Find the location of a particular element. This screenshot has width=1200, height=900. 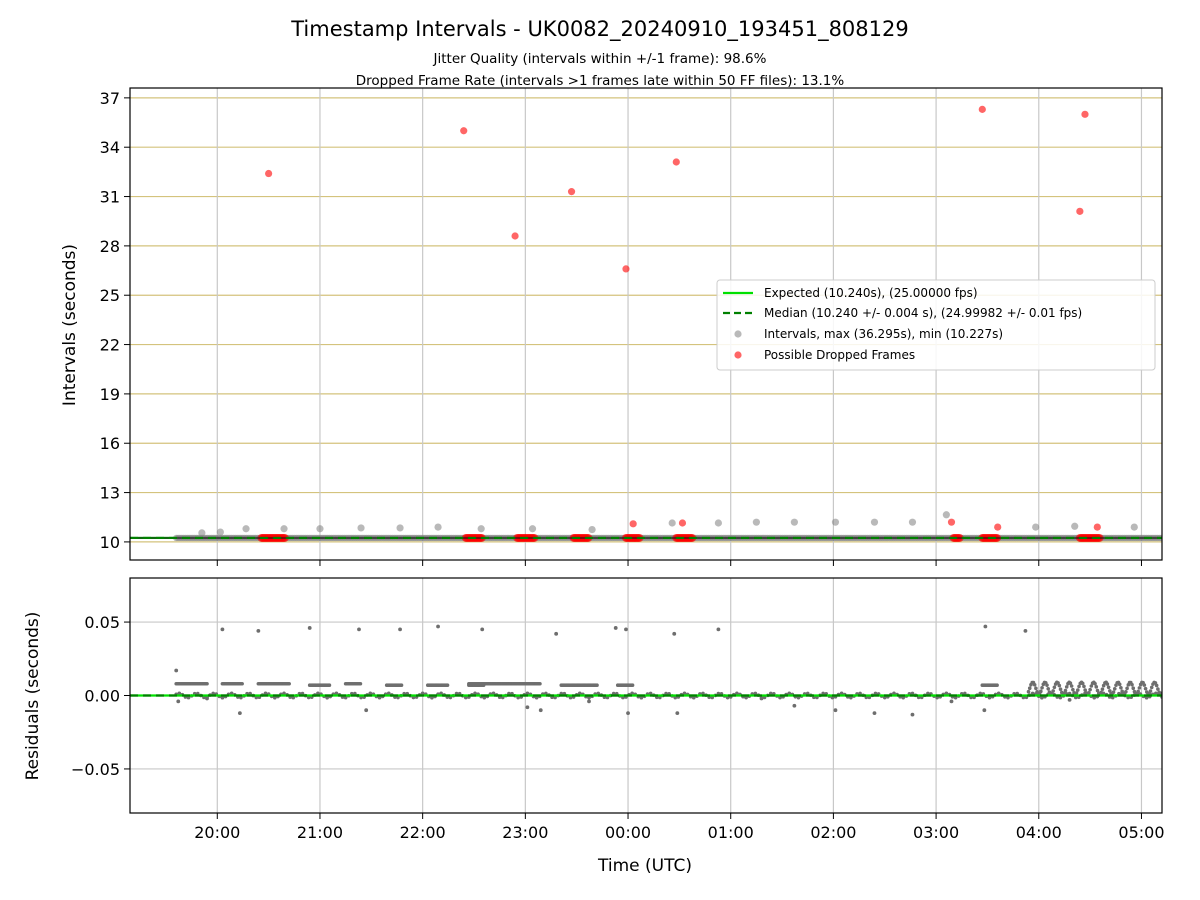

top-y-tick-label: 19 is located at coordinates (110, 394).